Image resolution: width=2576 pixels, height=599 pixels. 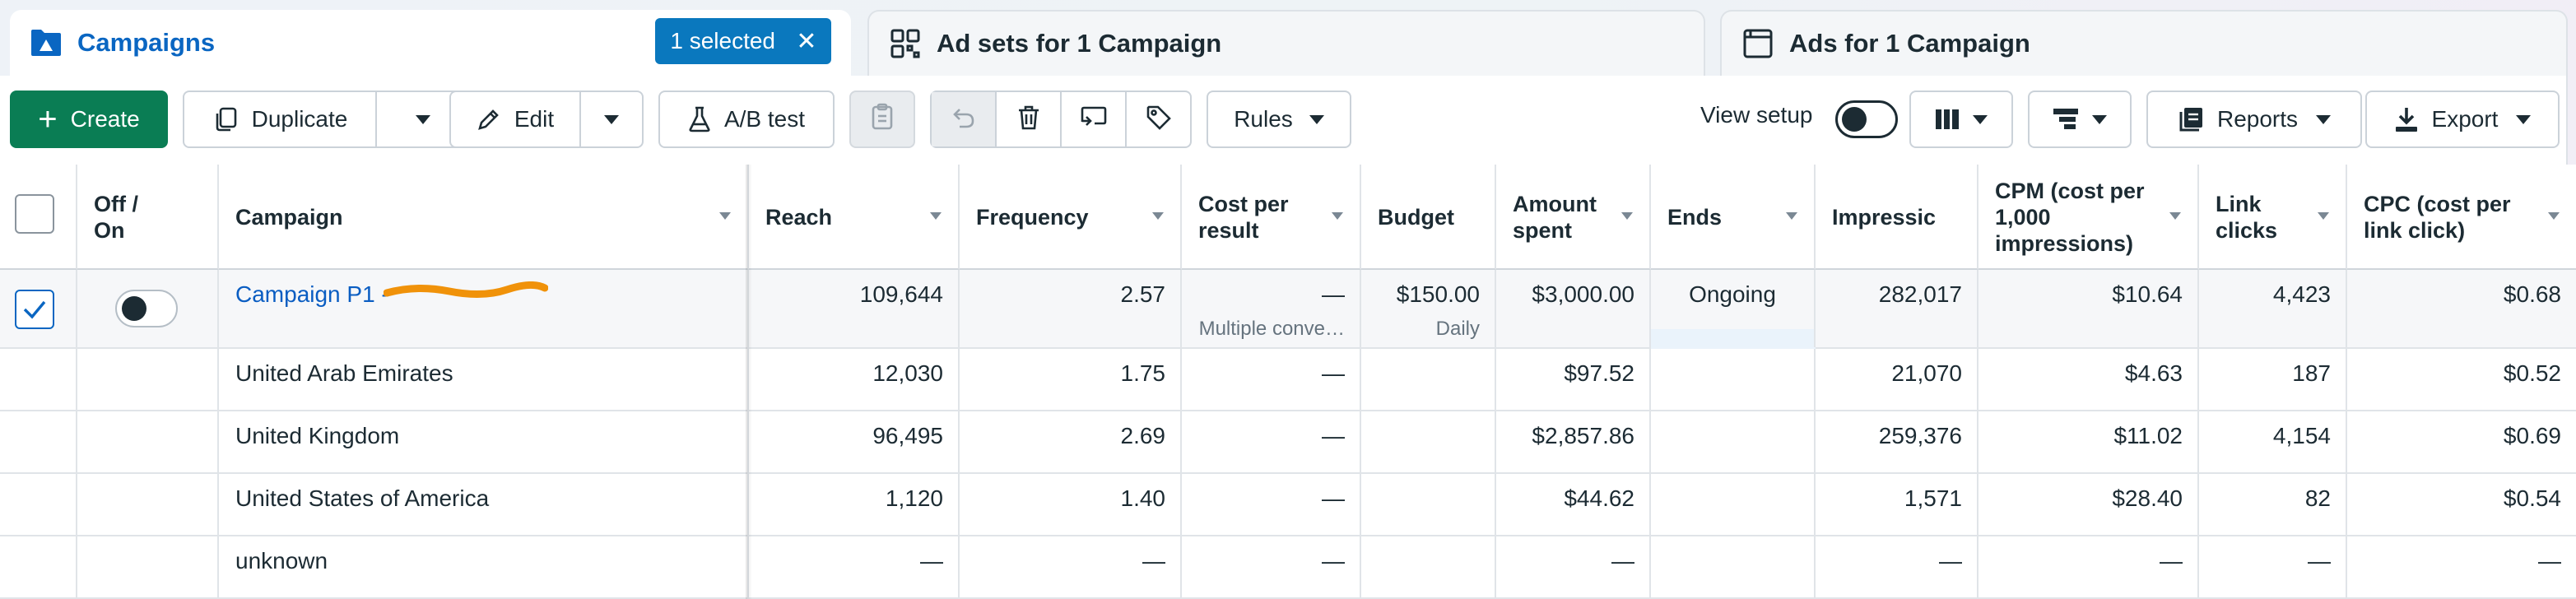 I want to click on duplicate-dropdown-button, so click(x=423, y=119).